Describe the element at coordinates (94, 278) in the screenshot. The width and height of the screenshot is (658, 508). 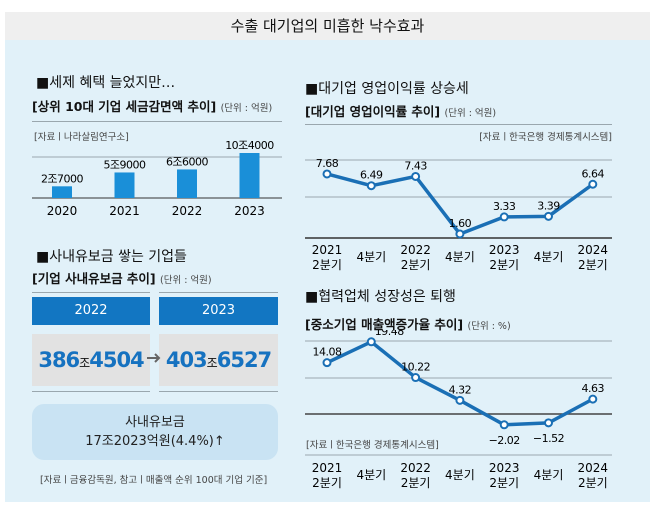
I see `reserves-title-text: [기업 사내유보금 추이]` at that location.